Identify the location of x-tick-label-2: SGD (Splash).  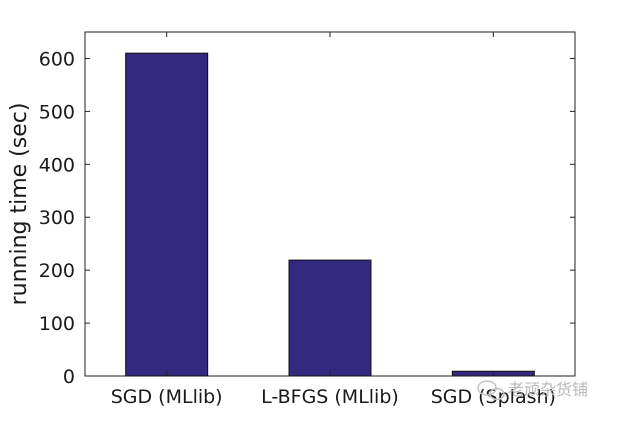
(493, 397).